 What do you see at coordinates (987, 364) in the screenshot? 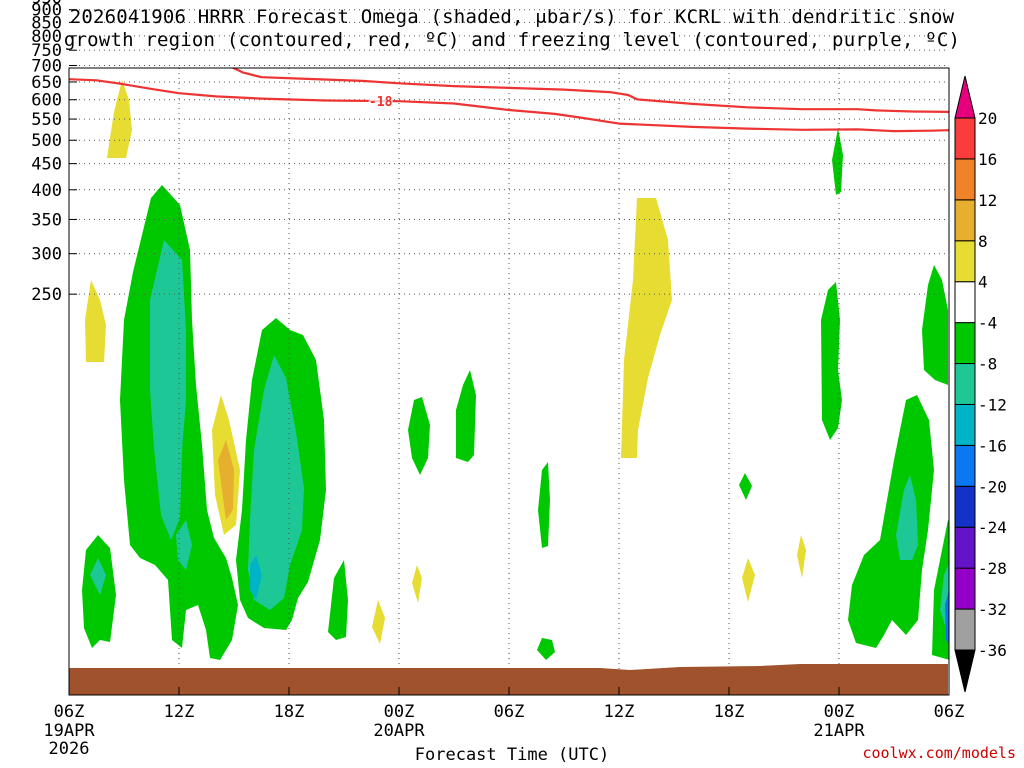
I see `colorbar-label: -8` at bounding box center [987, 364].